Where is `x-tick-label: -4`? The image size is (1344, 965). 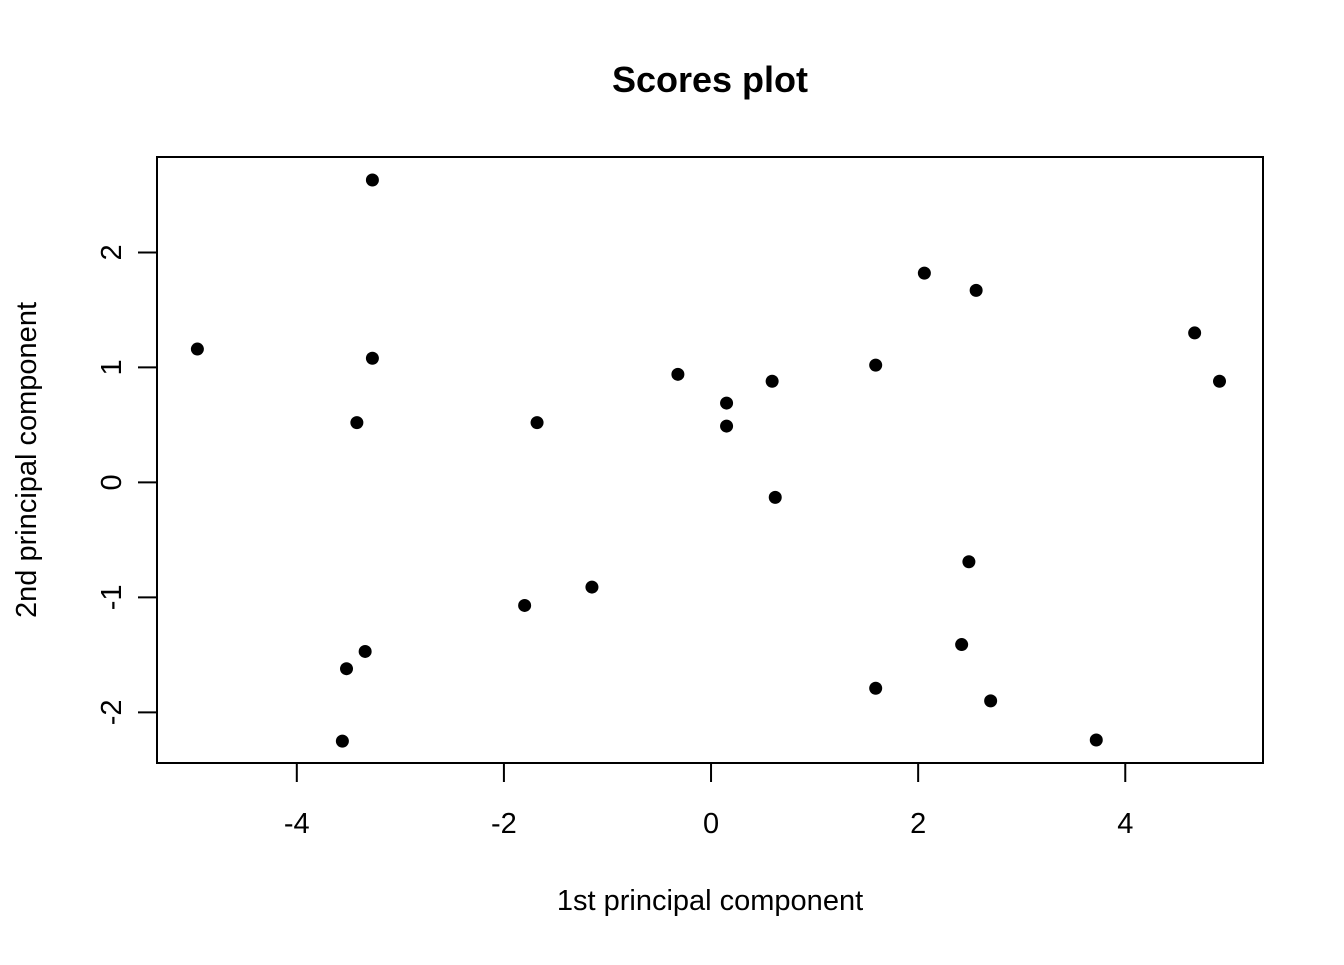 x-tick-label: -4 is located at coordinates (297, 824).